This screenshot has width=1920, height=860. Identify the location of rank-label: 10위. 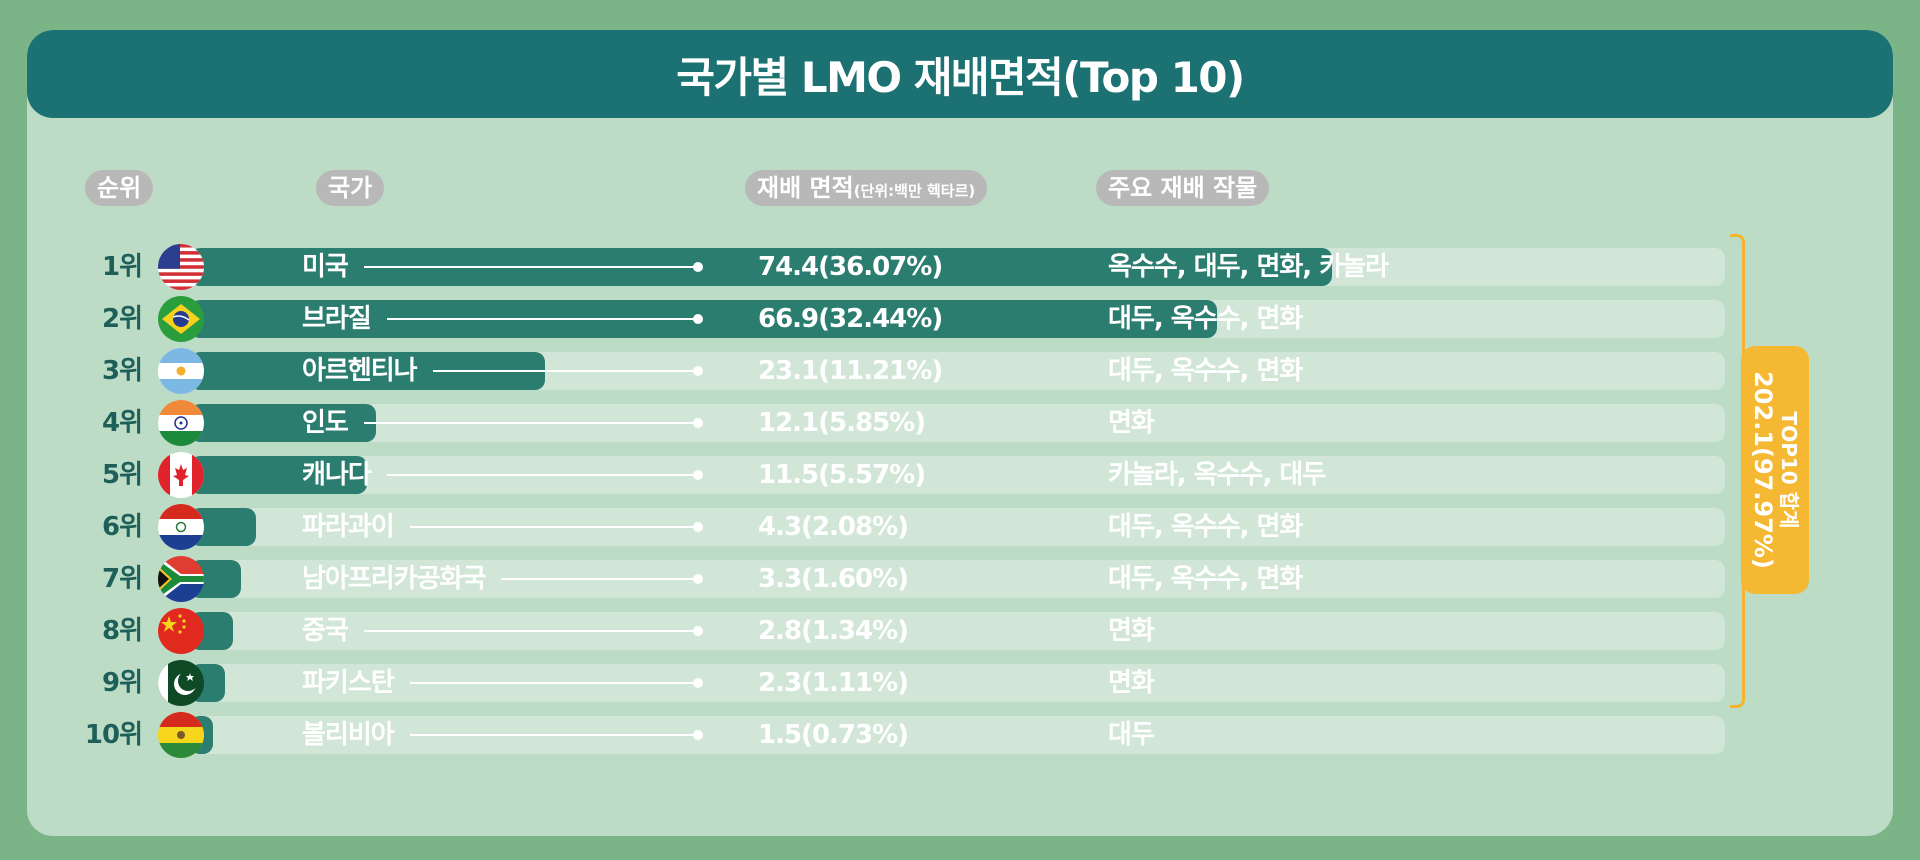
(113, 735).